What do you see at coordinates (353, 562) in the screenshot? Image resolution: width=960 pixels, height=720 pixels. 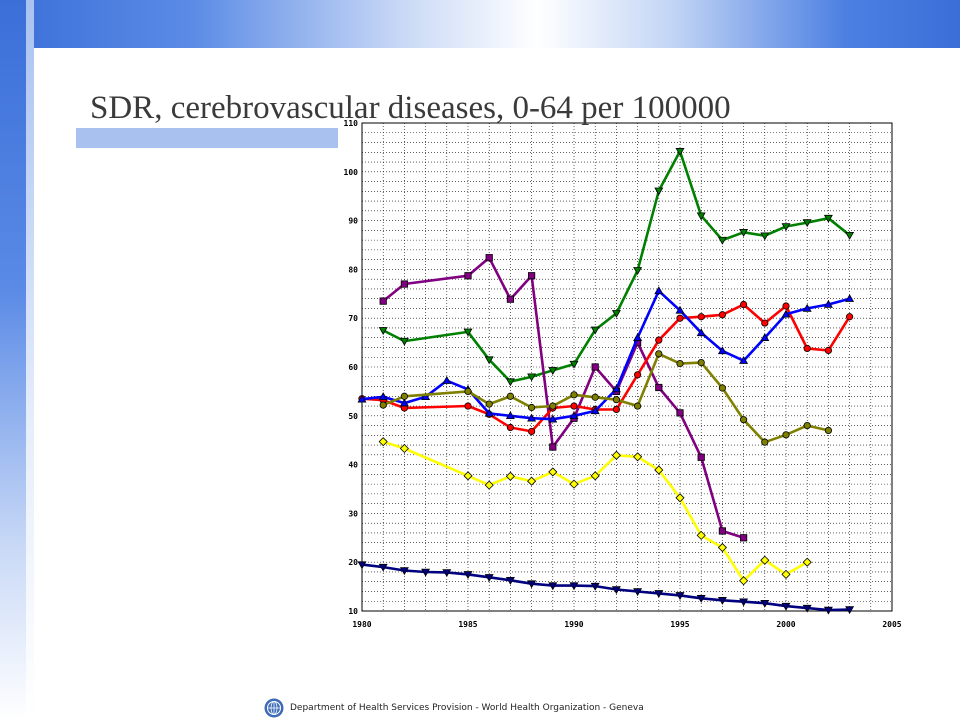 I see `y-tick-label: 20` at bounding box center [353, 562].